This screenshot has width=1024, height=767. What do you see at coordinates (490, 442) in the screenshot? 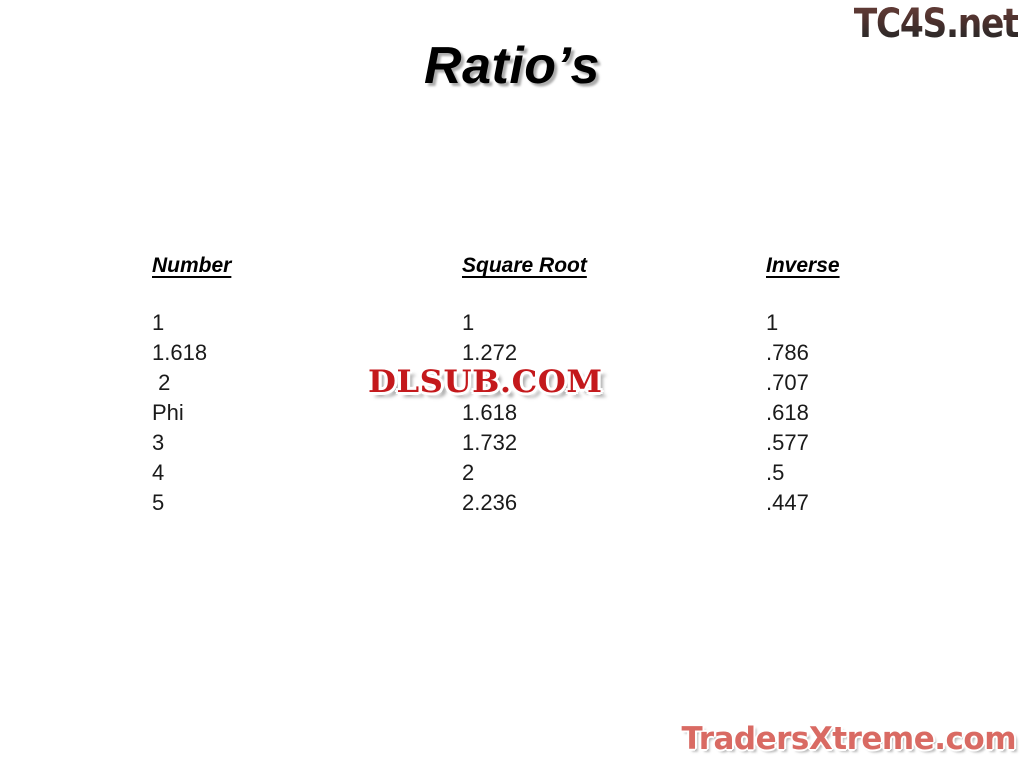
I see `cell-square-root: 1.732` at bounding box center [490, 442].